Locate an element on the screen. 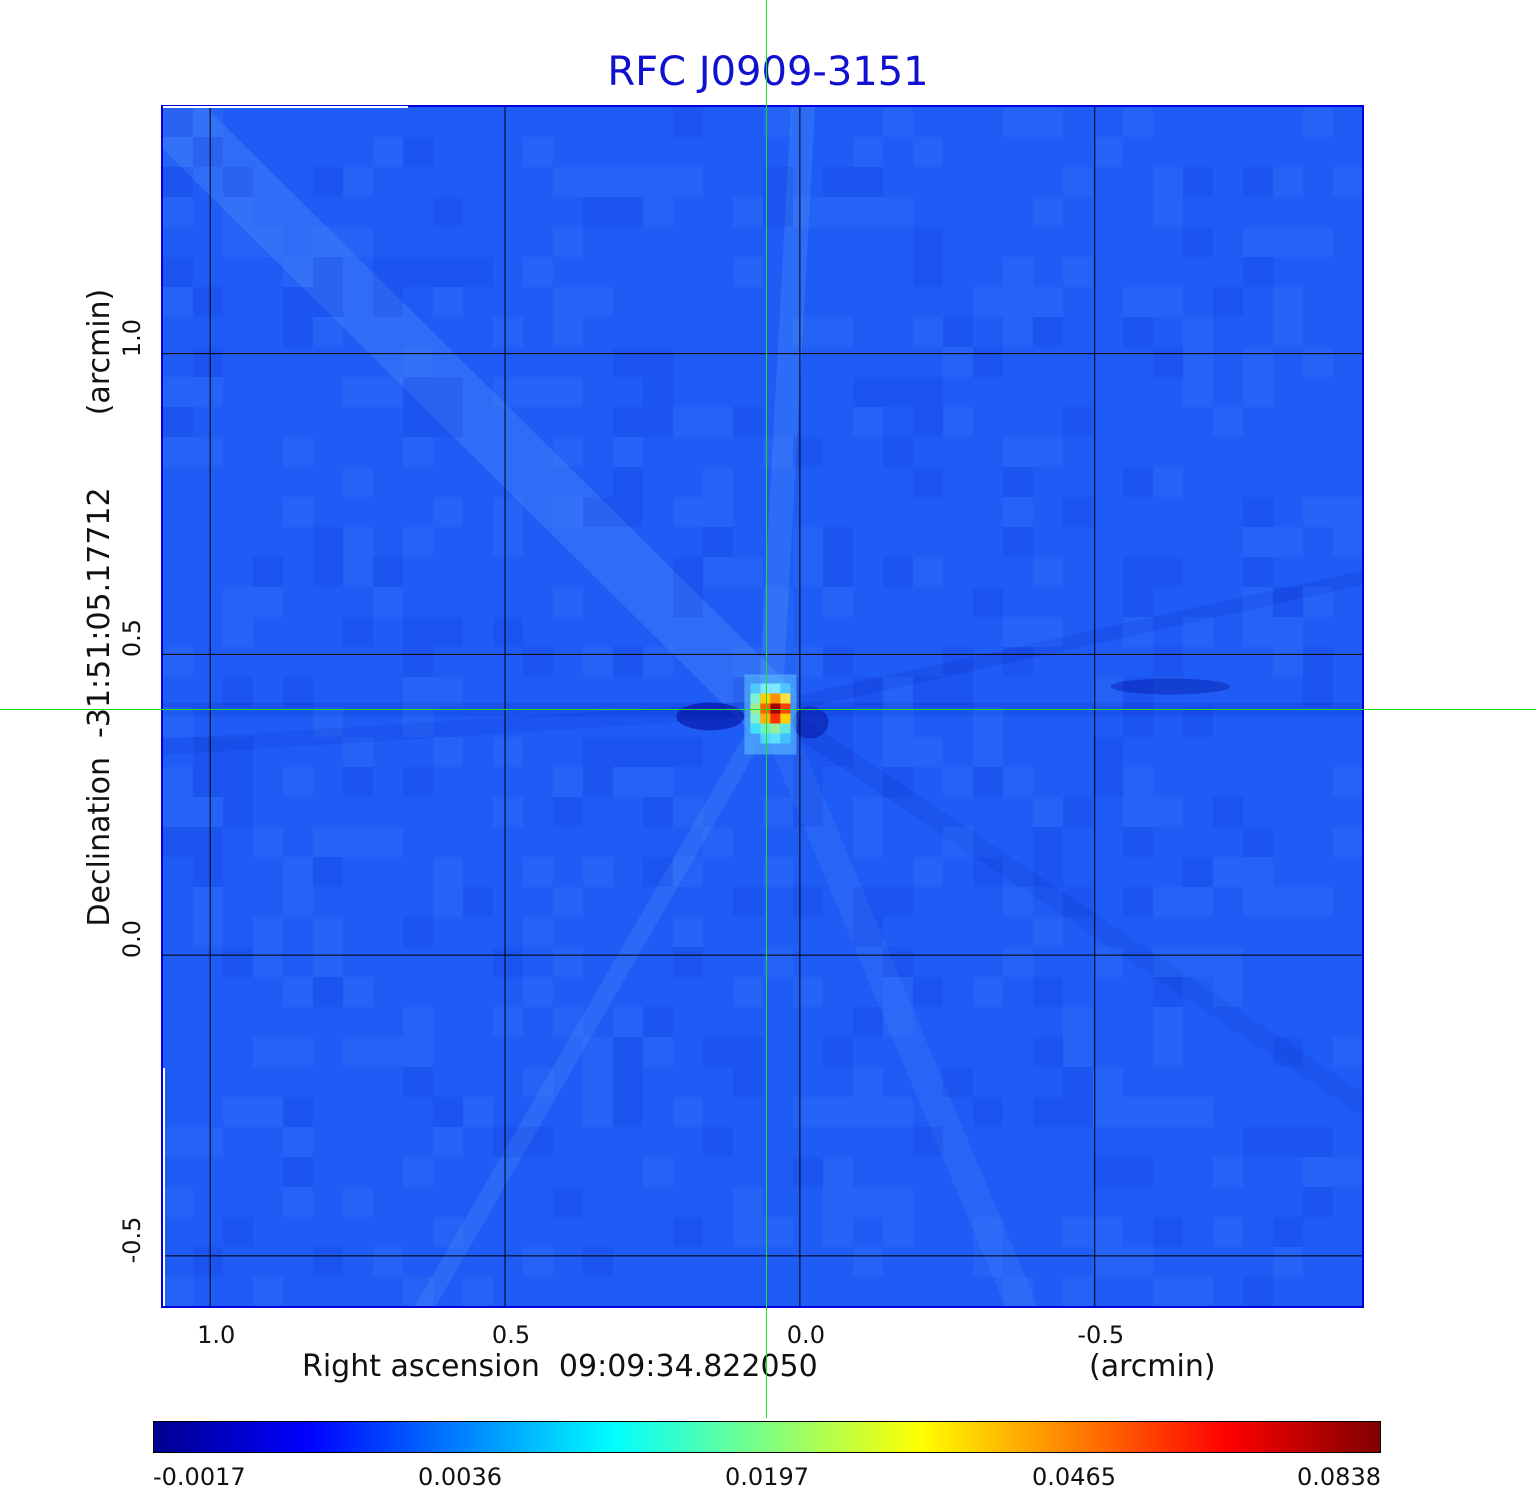  colorbar-tick-label: 0.0036 is located at coordinates (460, 1477).